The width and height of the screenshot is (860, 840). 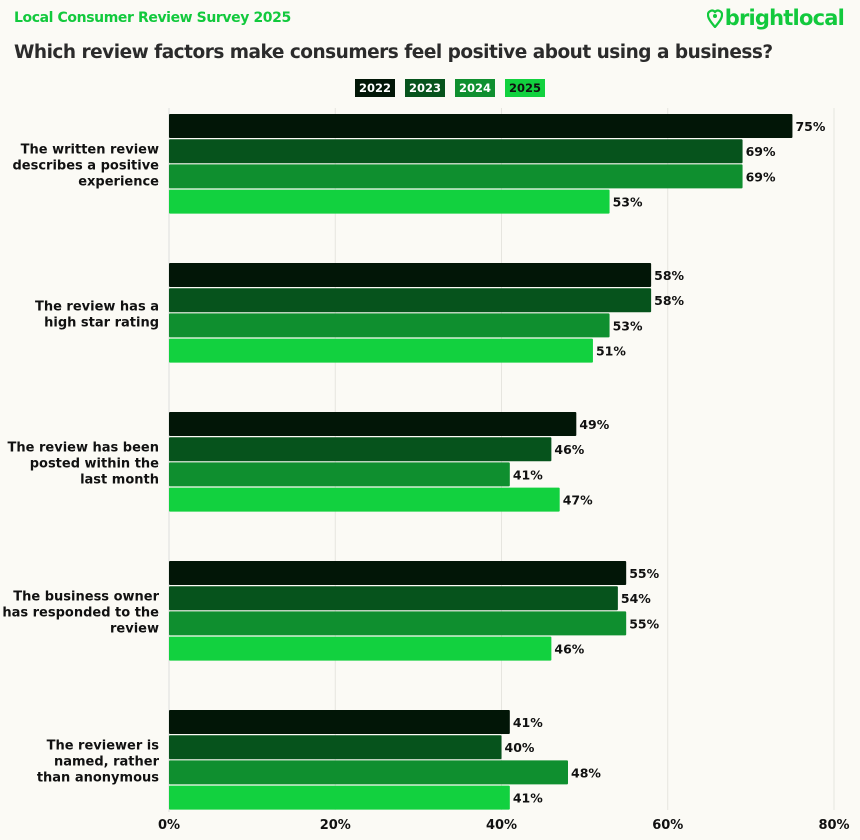 I want to click on category-label: describes a positive, so click(x=85, y=165).